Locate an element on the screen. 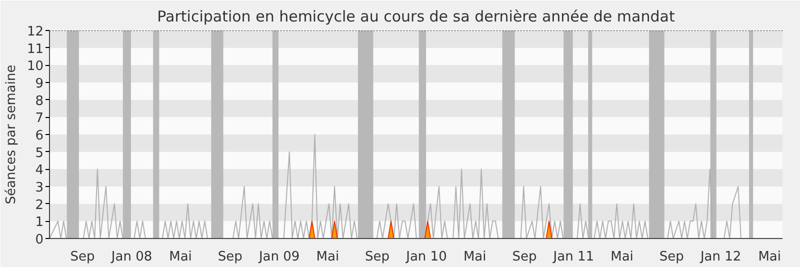 The width and height of the screenshot is (800, 267). y-tick-label: 6 is located at coordinates (39, 136).